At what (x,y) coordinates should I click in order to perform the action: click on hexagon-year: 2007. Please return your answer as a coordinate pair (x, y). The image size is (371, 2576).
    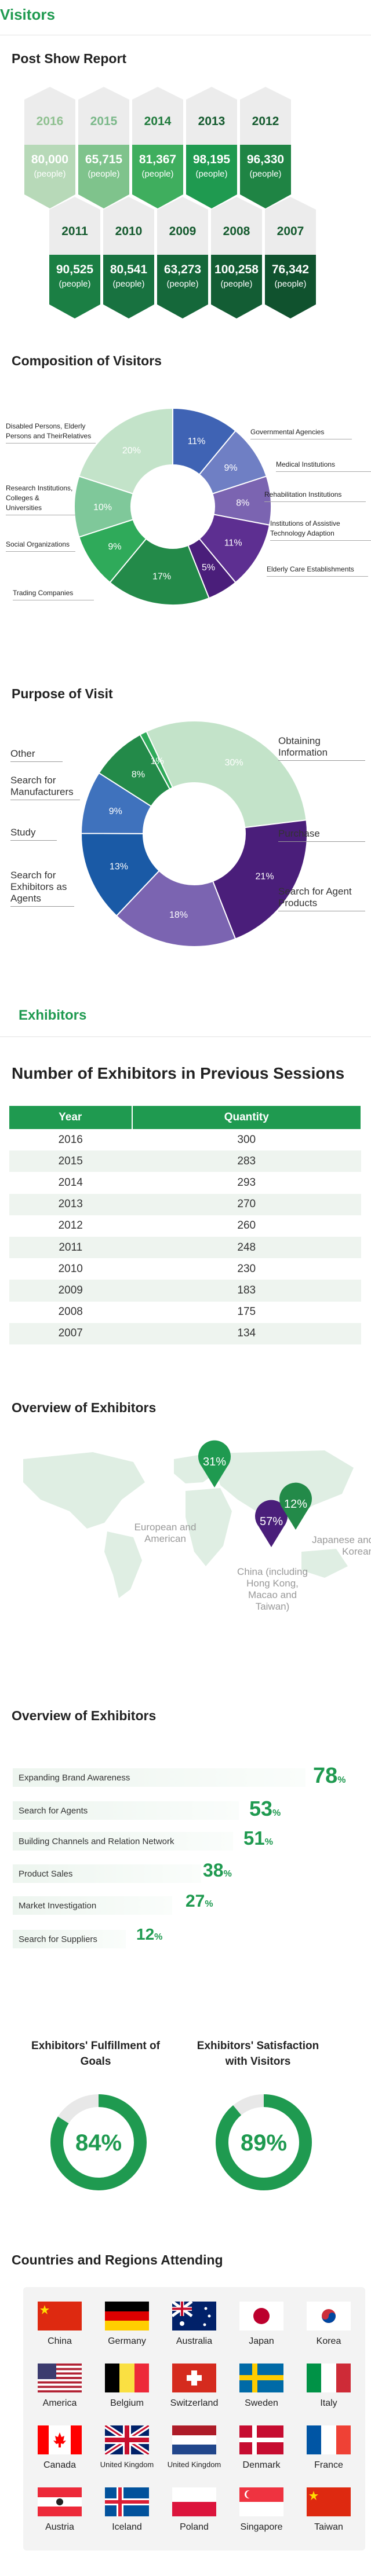
    Looking at the image, I should click on (291, 231).